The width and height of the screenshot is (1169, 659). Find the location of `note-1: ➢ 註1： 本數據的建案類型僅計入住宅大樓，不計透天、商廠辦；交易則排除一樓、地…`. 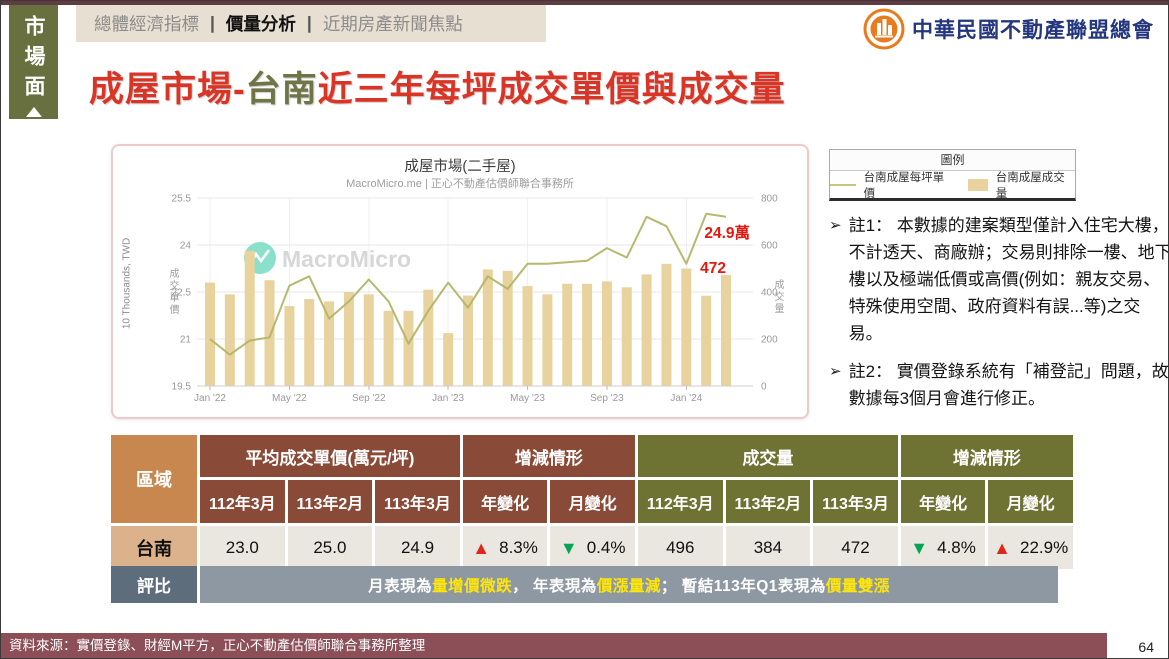

note-1: ➢ 註1： 本數據的建案類型僅計入住宅大樓，不計透天、商廠辦；交易則排除一樓、地… is located at coordinates (999, 279).